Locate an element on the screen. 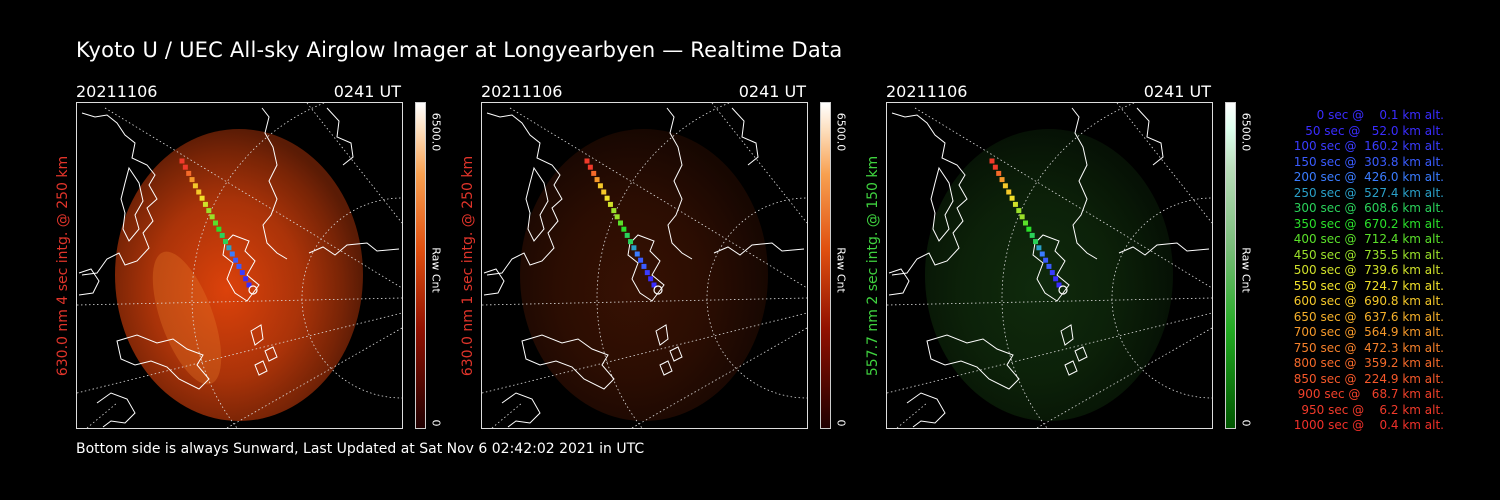 The image size is (1500, 500). legend-entry: 100 sec @ 160.2 km alt. is located at coordinates (1366, 146).